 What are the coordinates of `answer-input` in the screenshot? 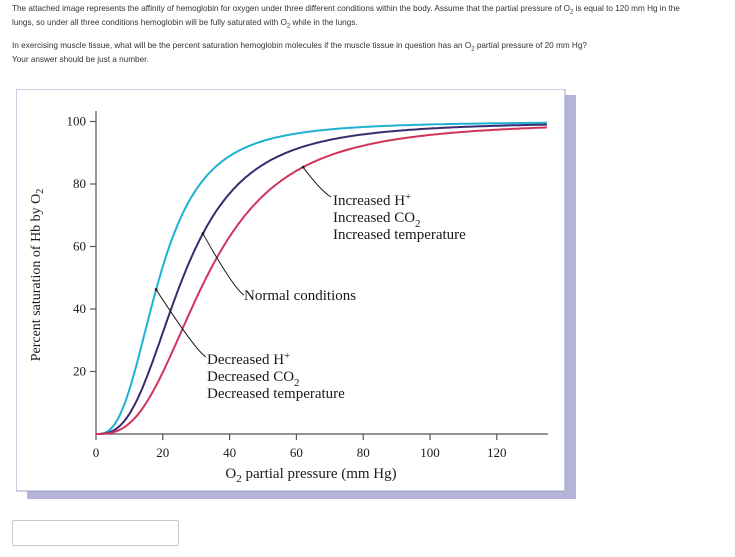 It's located at (95, 533).